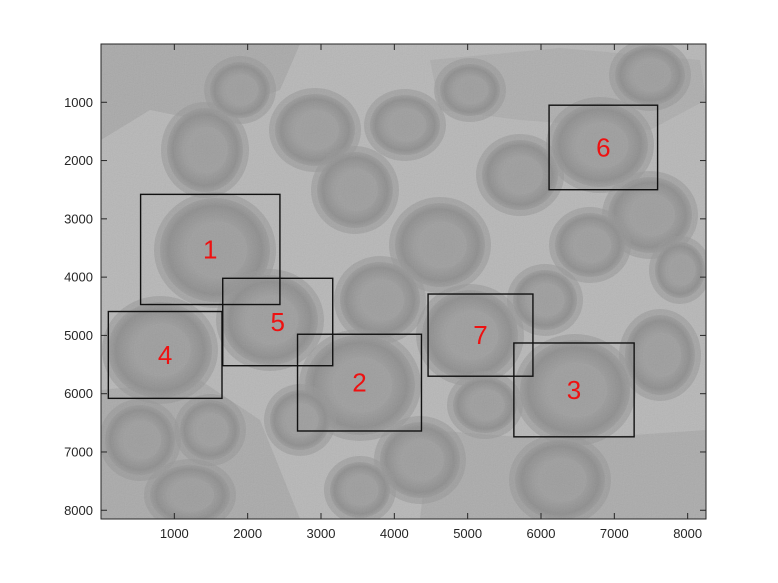 Image resolution: width=778 pixels, height=583 pixels. What do you see at coordinates (78, 510) in the screenshot?
I see `y-tick-label: 8000` at bounding box center [78, 510].